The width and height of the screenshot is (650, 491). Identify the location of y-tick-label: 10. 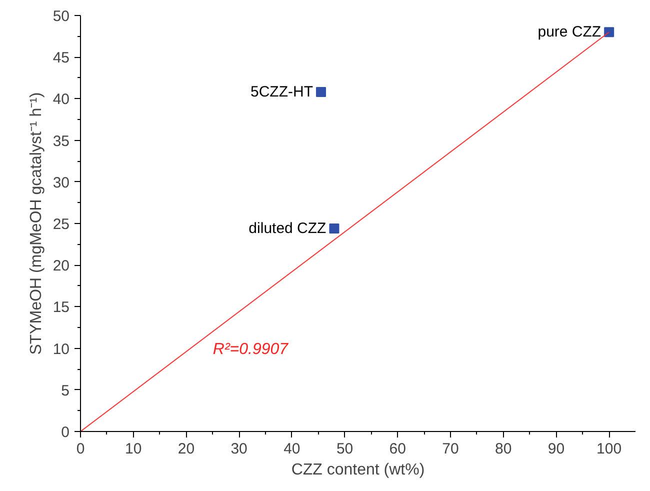
(61, 349).